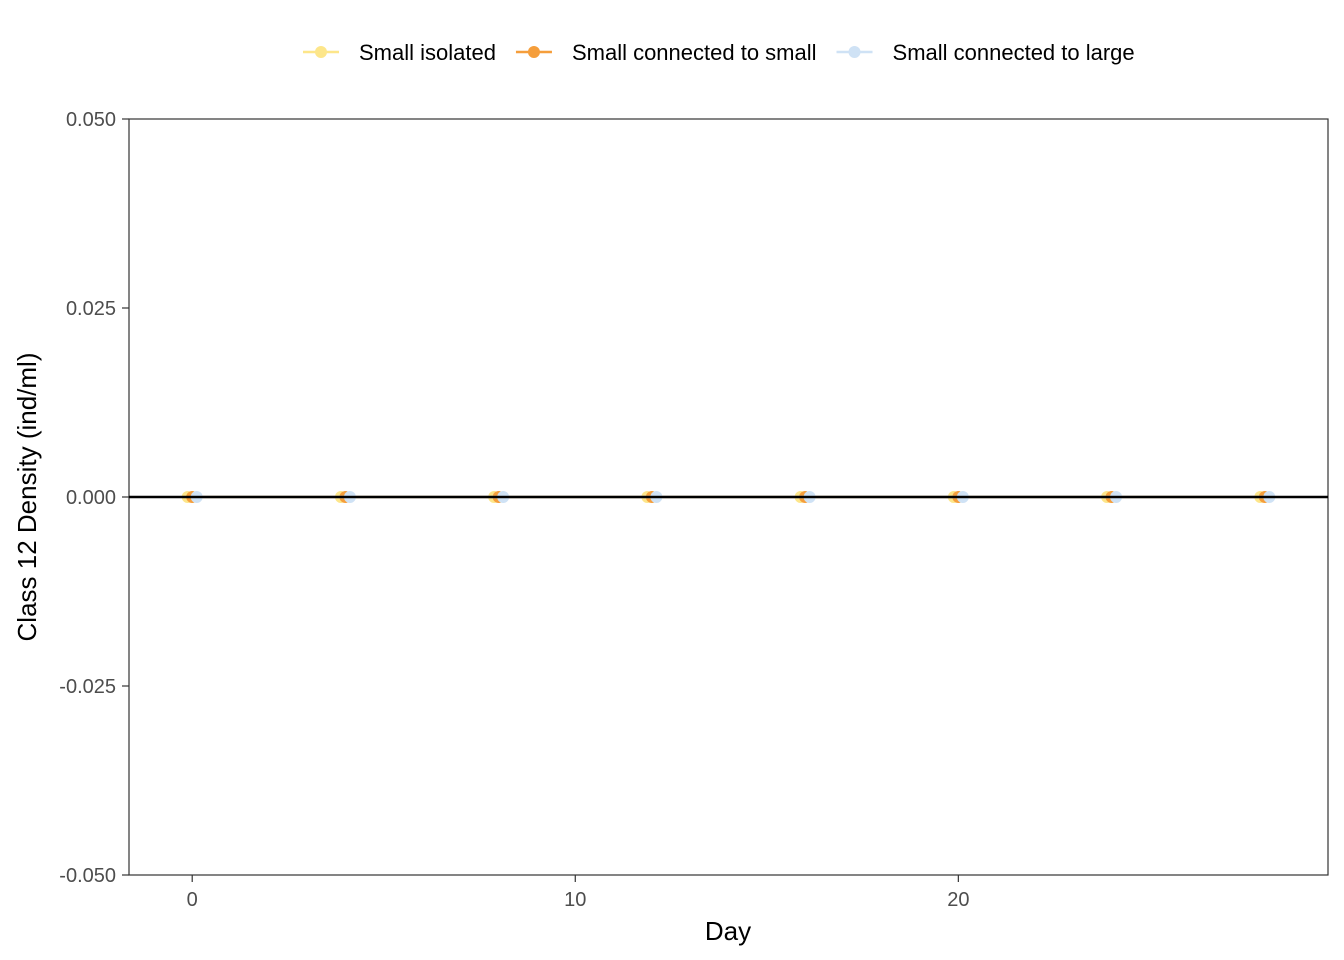 This screenshot has height=960, width=1344. I want to click on legend-item: Small connected to small, so click(666, 52).